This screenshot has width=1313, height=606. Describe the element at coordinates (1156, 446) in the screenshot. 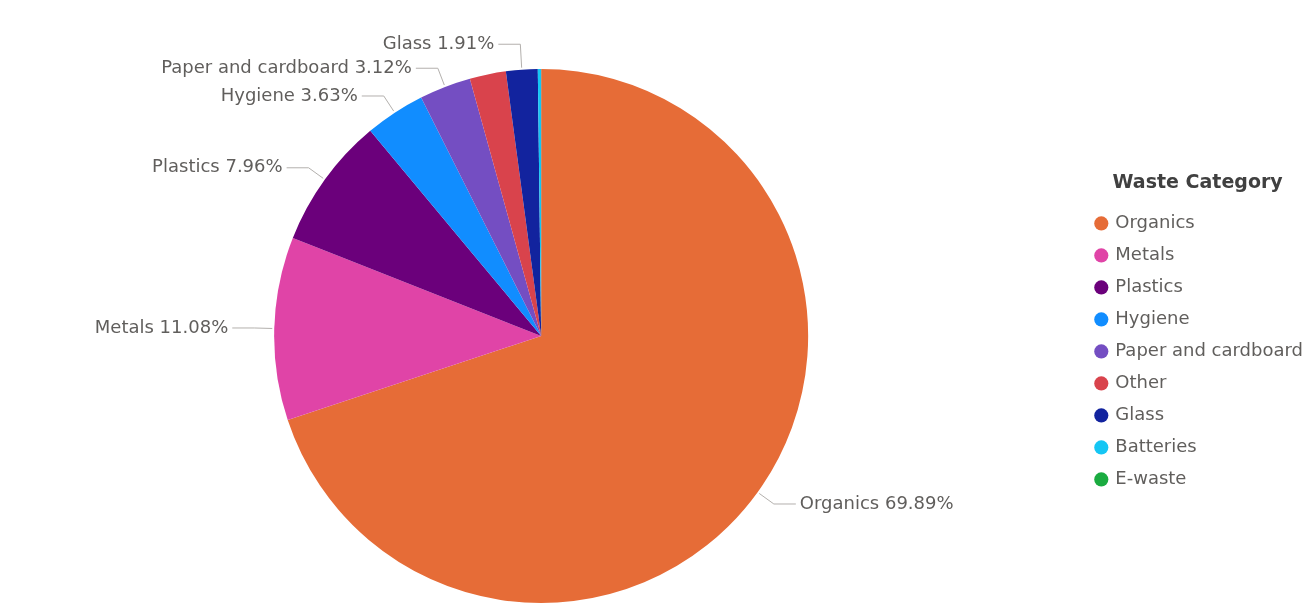

I see `legend-label: Batteries` at that location.